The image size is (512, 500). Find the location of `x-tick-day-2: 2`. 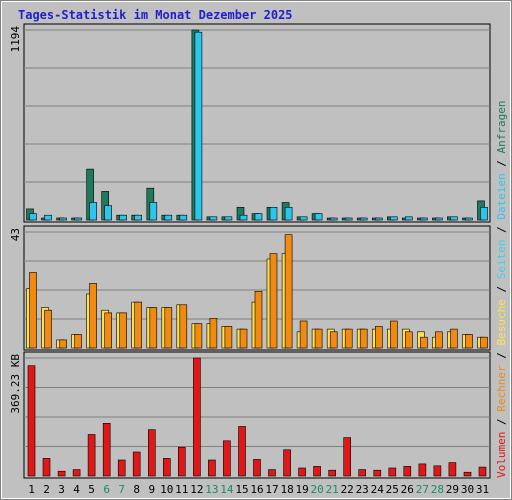

x-tick-day-2: 2 is located at coordinates (46, 489).